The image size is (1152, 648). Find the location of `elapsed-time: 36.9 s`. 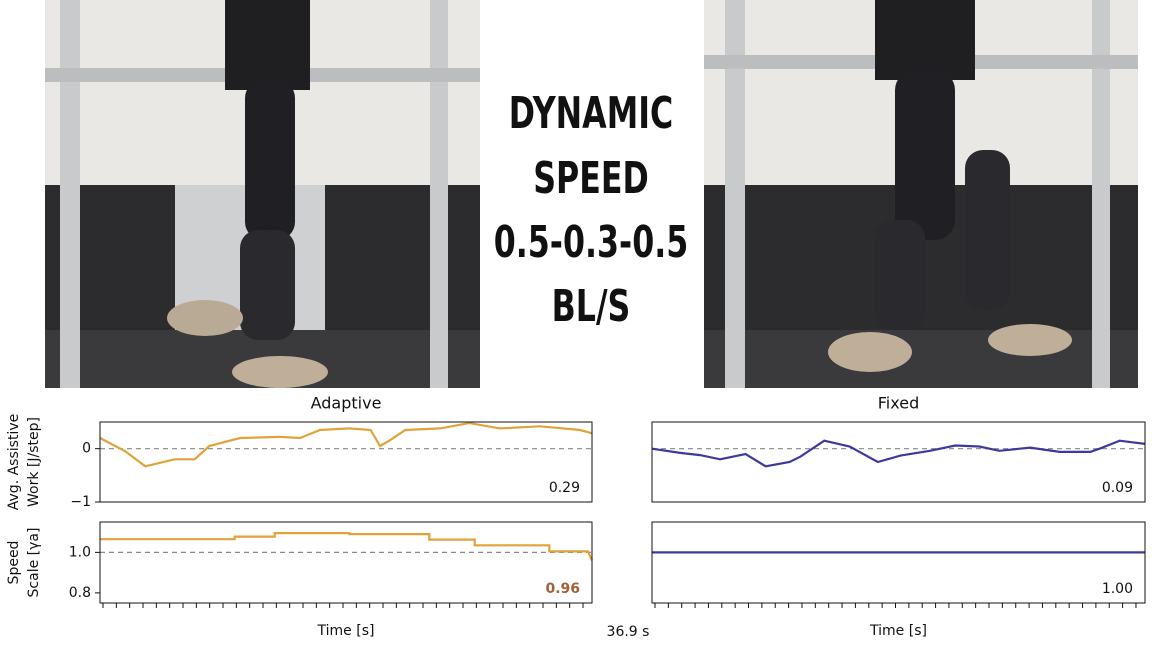

elapsed-time: 36.9 s is located at coordinates (628, 632).